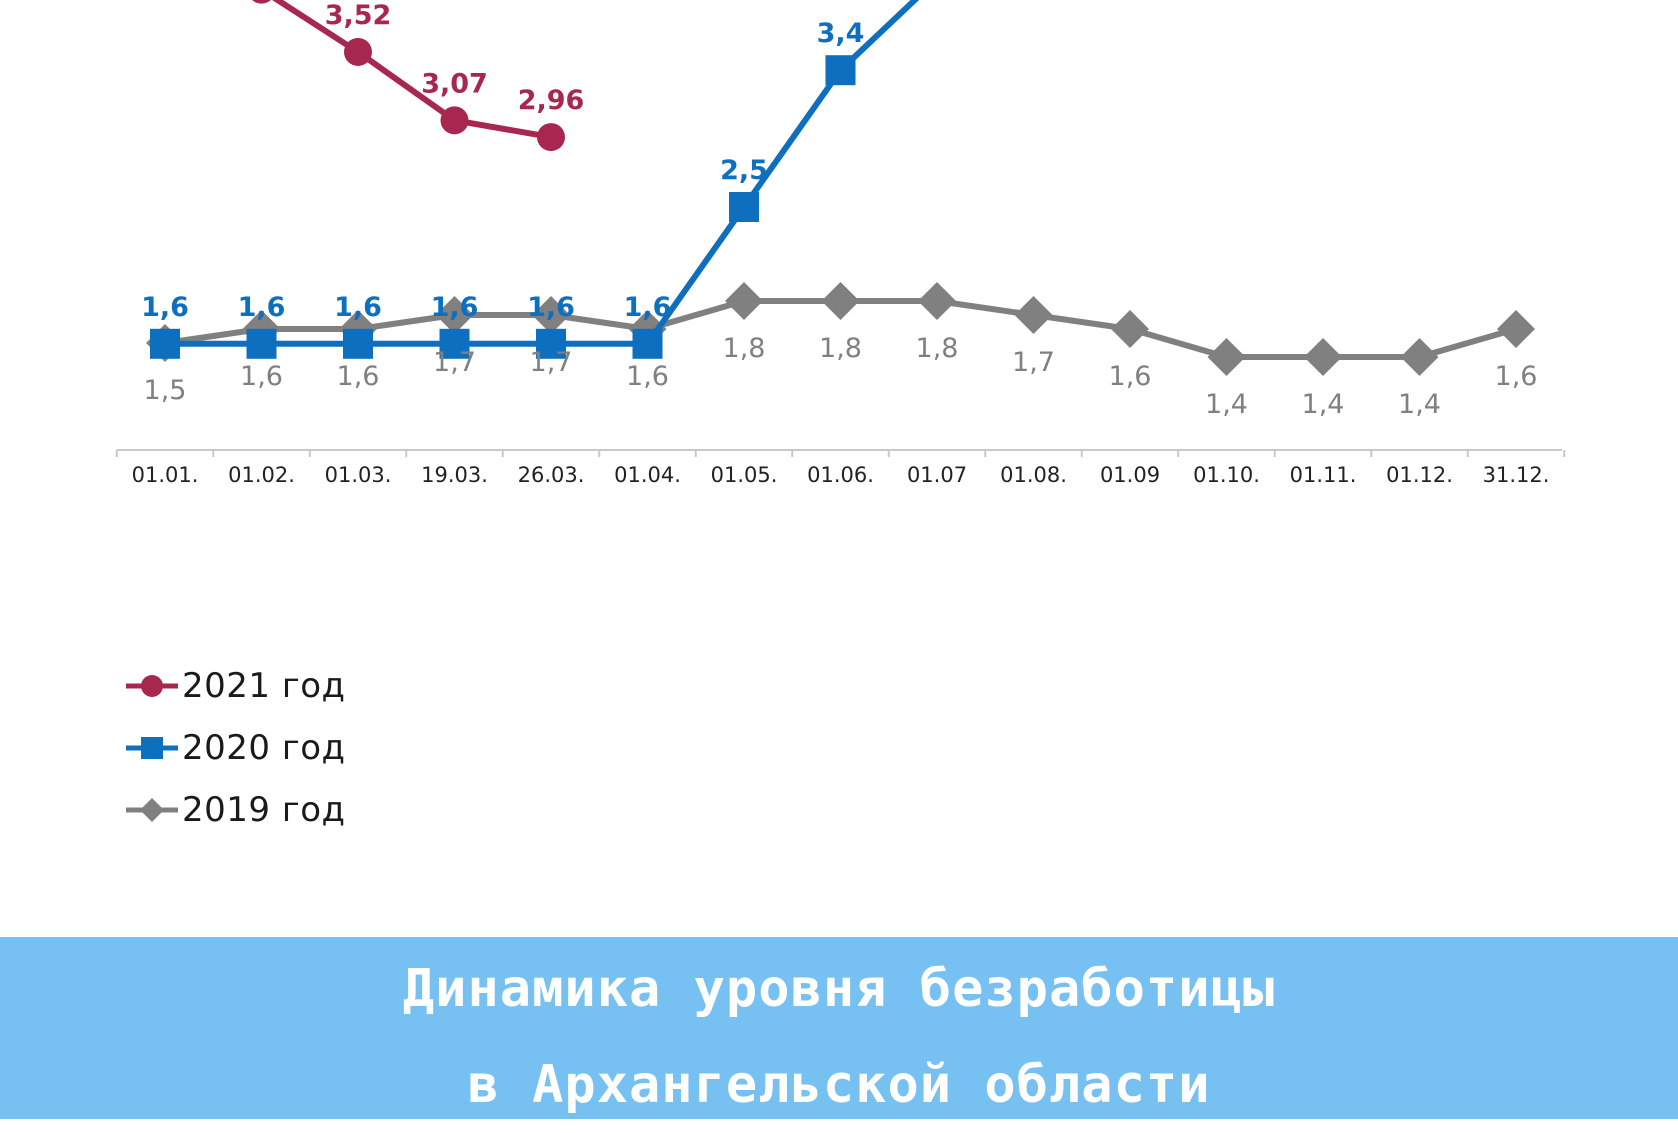 The width and height of the screenshot is (1678, 1133). I want to click on x-tick-label: 01.09, so click(1130, 475).